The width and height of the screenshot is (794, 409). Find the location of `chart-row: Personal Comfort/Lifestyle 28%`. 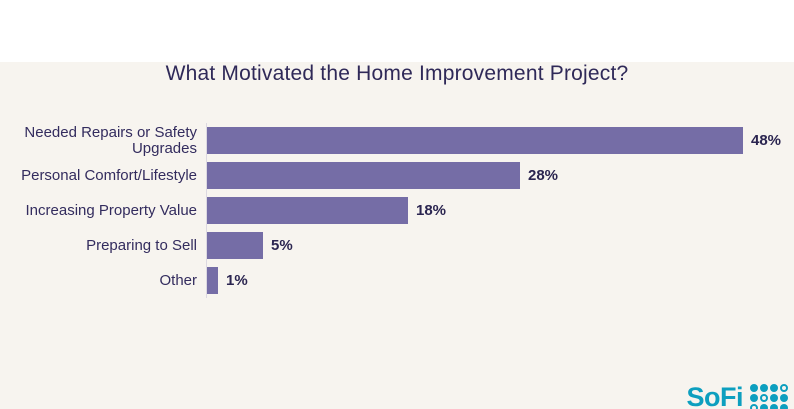

chart-row: Personal Comfort/Lifestyle 28% is located at coordinates (397, 175).